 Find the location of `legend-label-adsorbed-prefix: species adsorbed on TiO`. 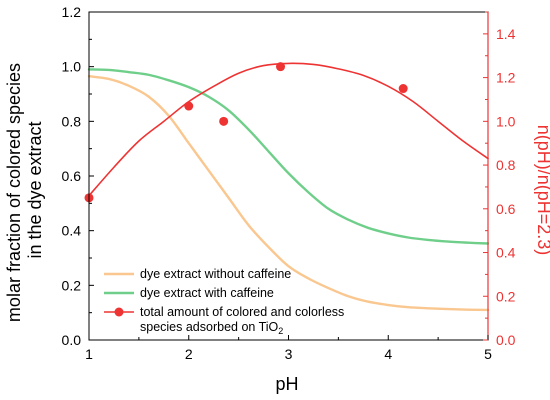

legend-label-adsorbed-prefix: species adsorbed on TiO is located at coordinates (209, 327).